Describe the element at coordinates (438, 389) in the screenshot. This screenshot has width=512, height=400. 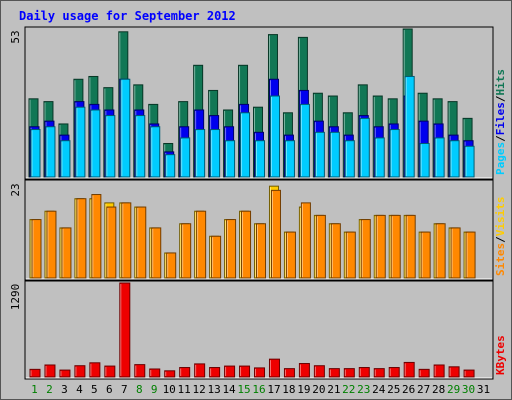
I see `x-tick-label-day-28: 28` at that location.